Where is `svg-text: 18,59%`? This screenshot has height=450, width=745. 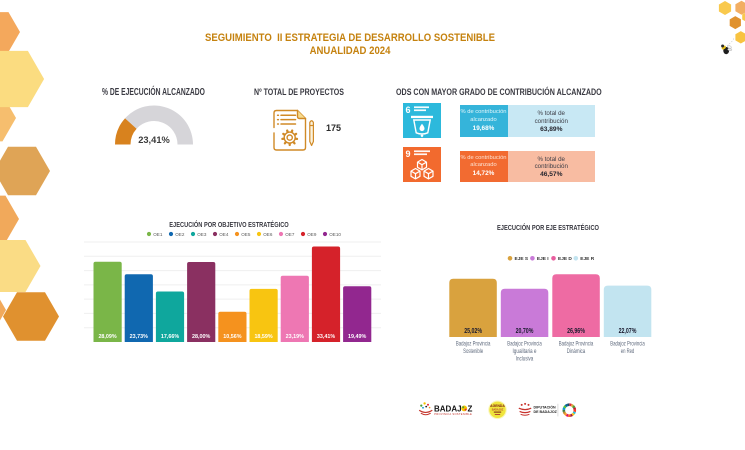 svg-text: 18,59% is located at coordinates (263, 337).